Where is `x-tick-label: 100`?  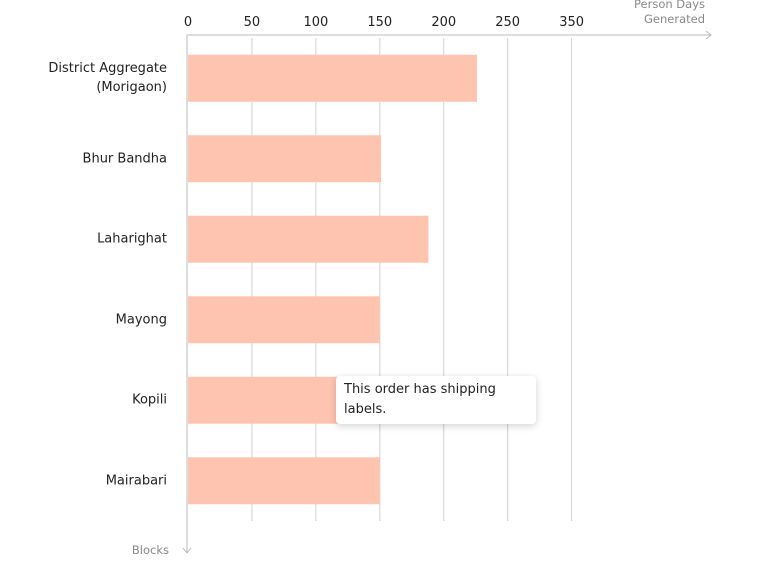
x-tick-label: 100 is located at coordinates (316, 22).